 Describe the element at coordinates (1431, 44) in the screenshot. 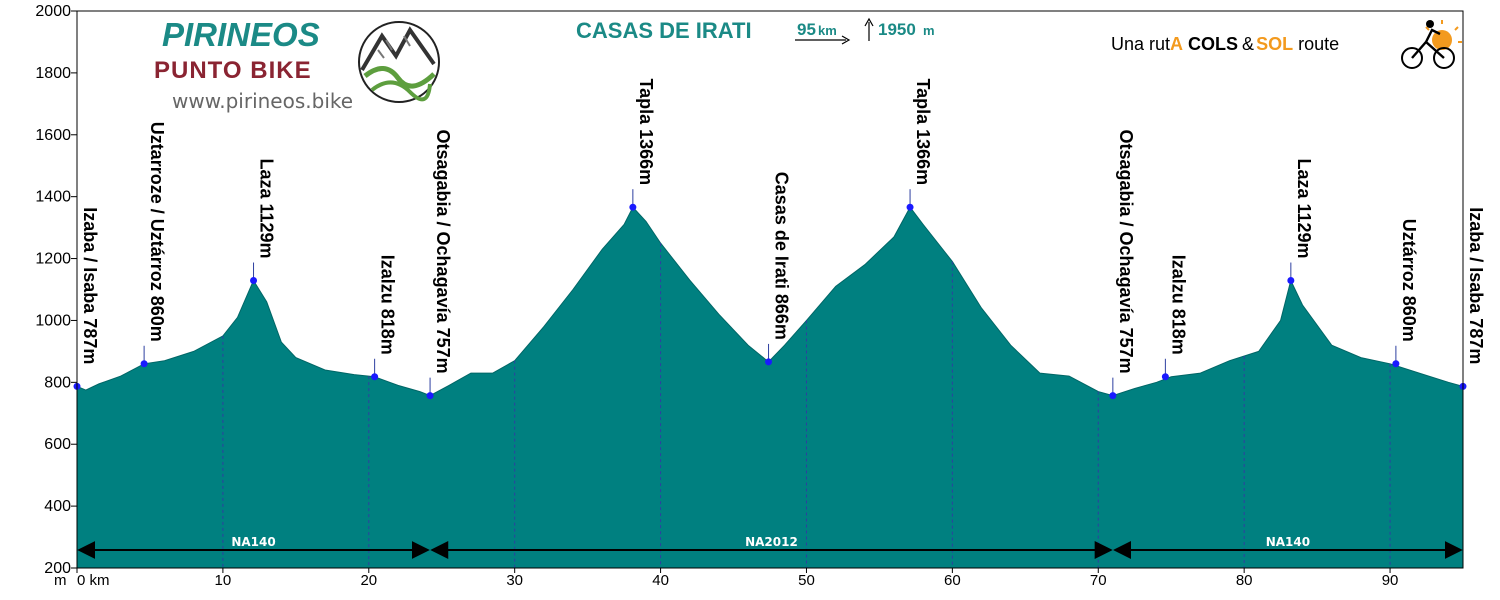

I see `cyclist-sun-icon` at that location.